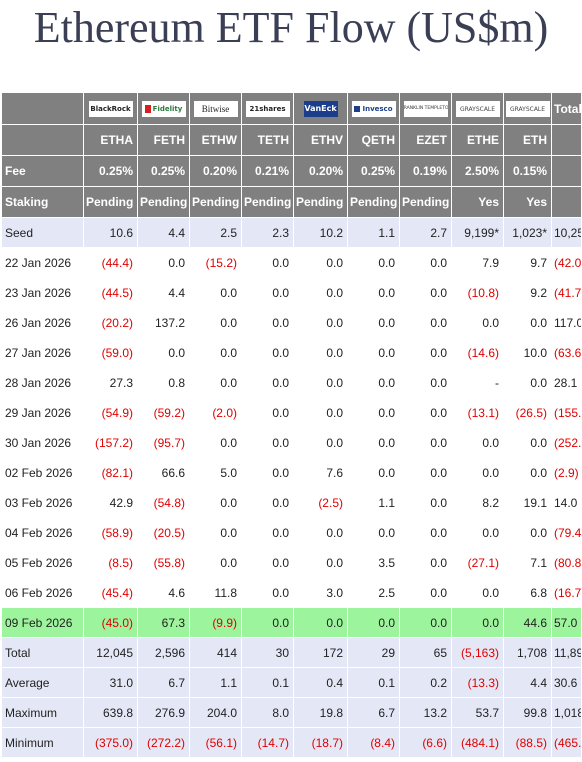  Describe the element at coordinates (163, 592) in the screenshot. I see `flow-cell: 4.6` at that location.